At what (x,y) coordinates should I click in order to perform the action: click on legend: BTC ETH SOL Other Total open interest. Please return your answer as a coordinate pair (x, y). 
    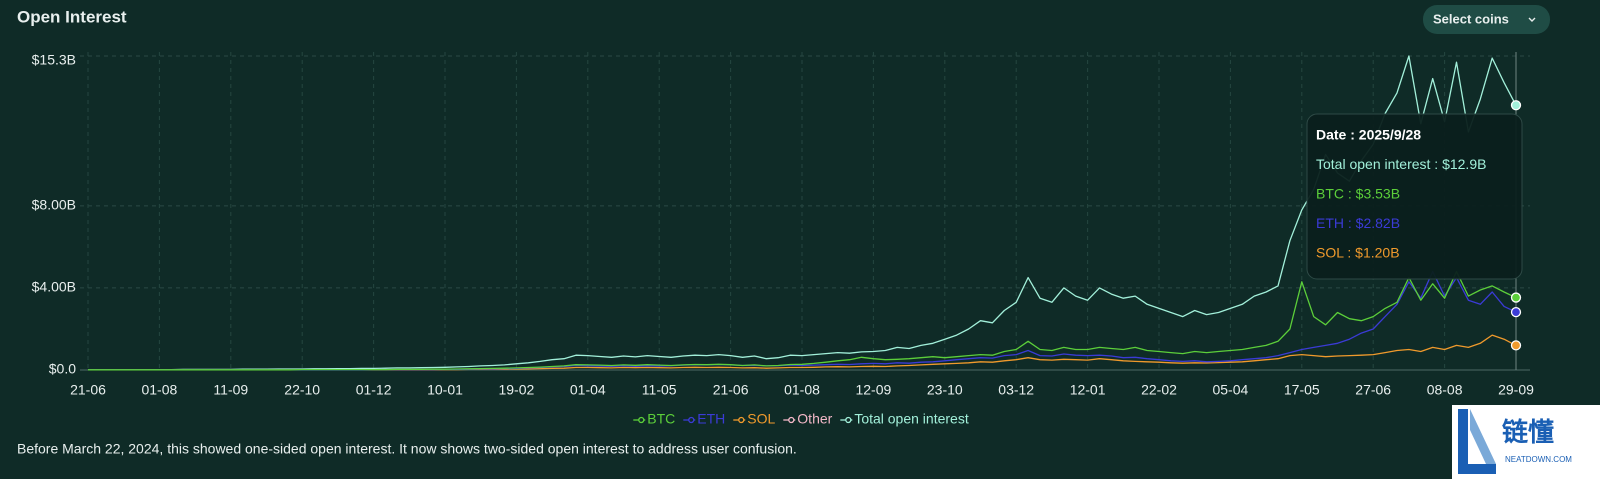
    Looking at the image, I should click on (801, 419).